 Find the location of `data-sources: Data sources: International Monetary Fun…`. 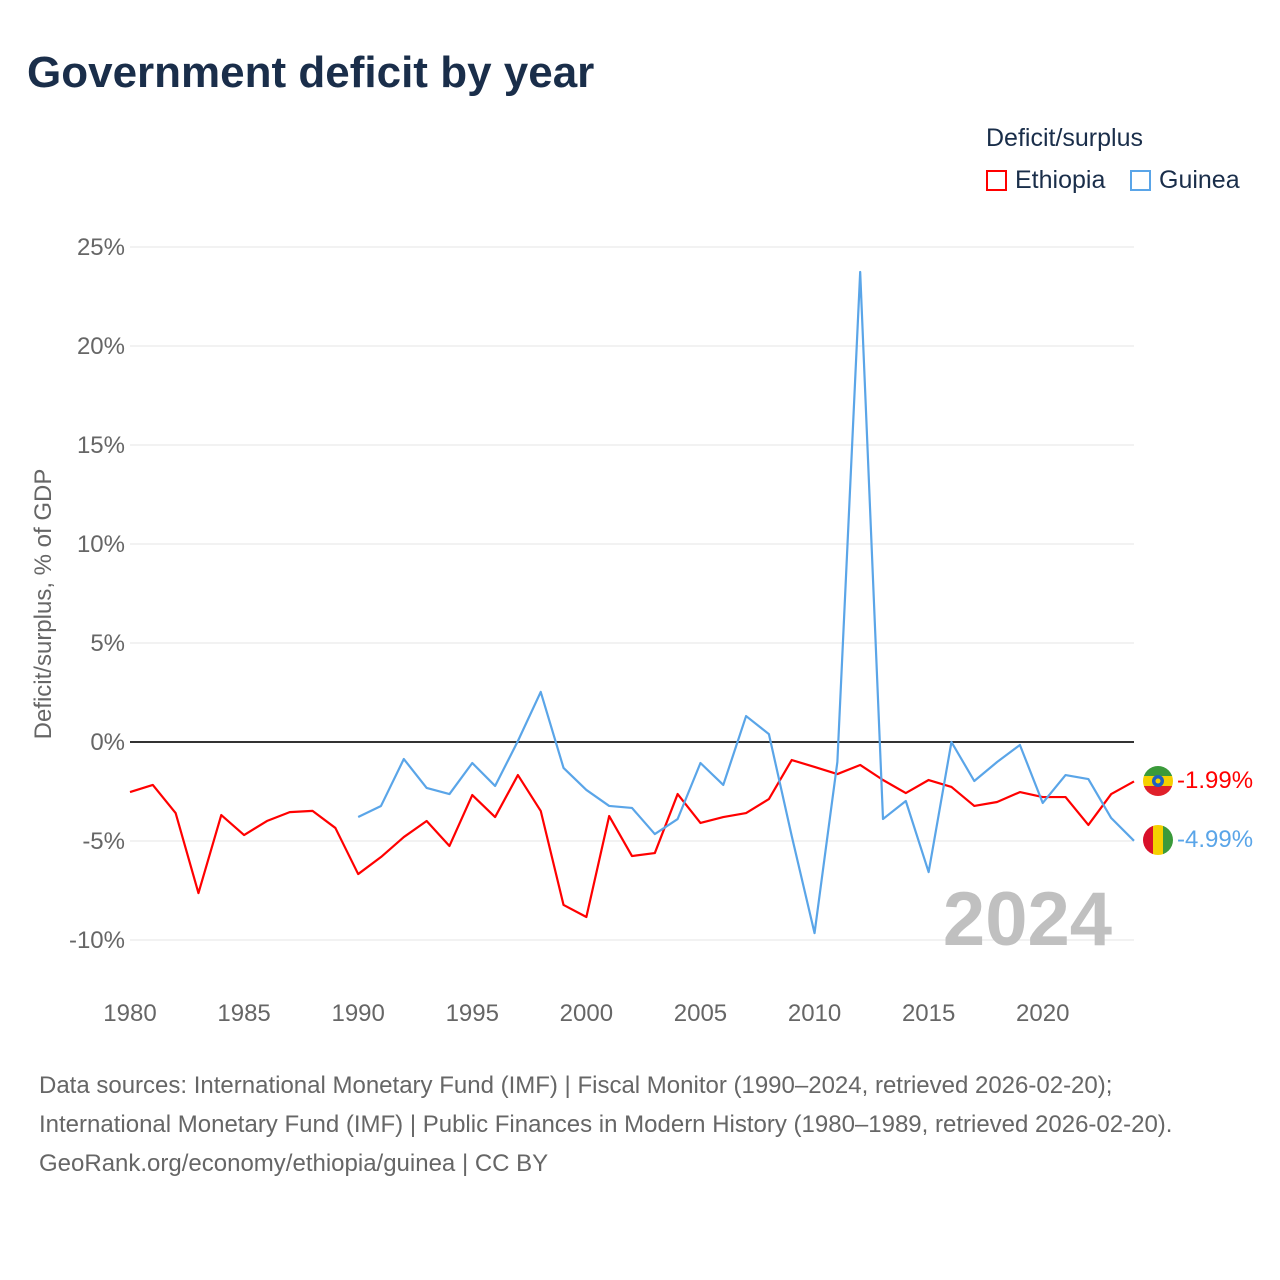

data-sources: Data sources: International Monetary Fun… is located at coordinates (606, 1105).